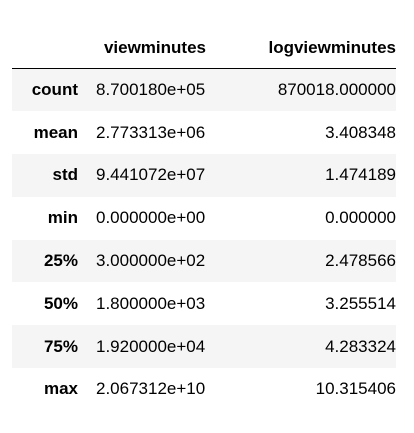  I want to click on column-header-viewminutes: viewminutes, so click(157, 48).